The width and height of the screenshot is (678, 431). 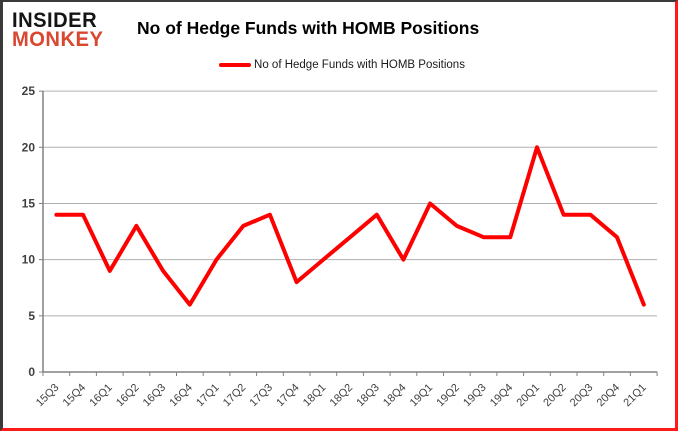 I want to click on x-tick-label: 19Q1, so click(x=422, y=396).